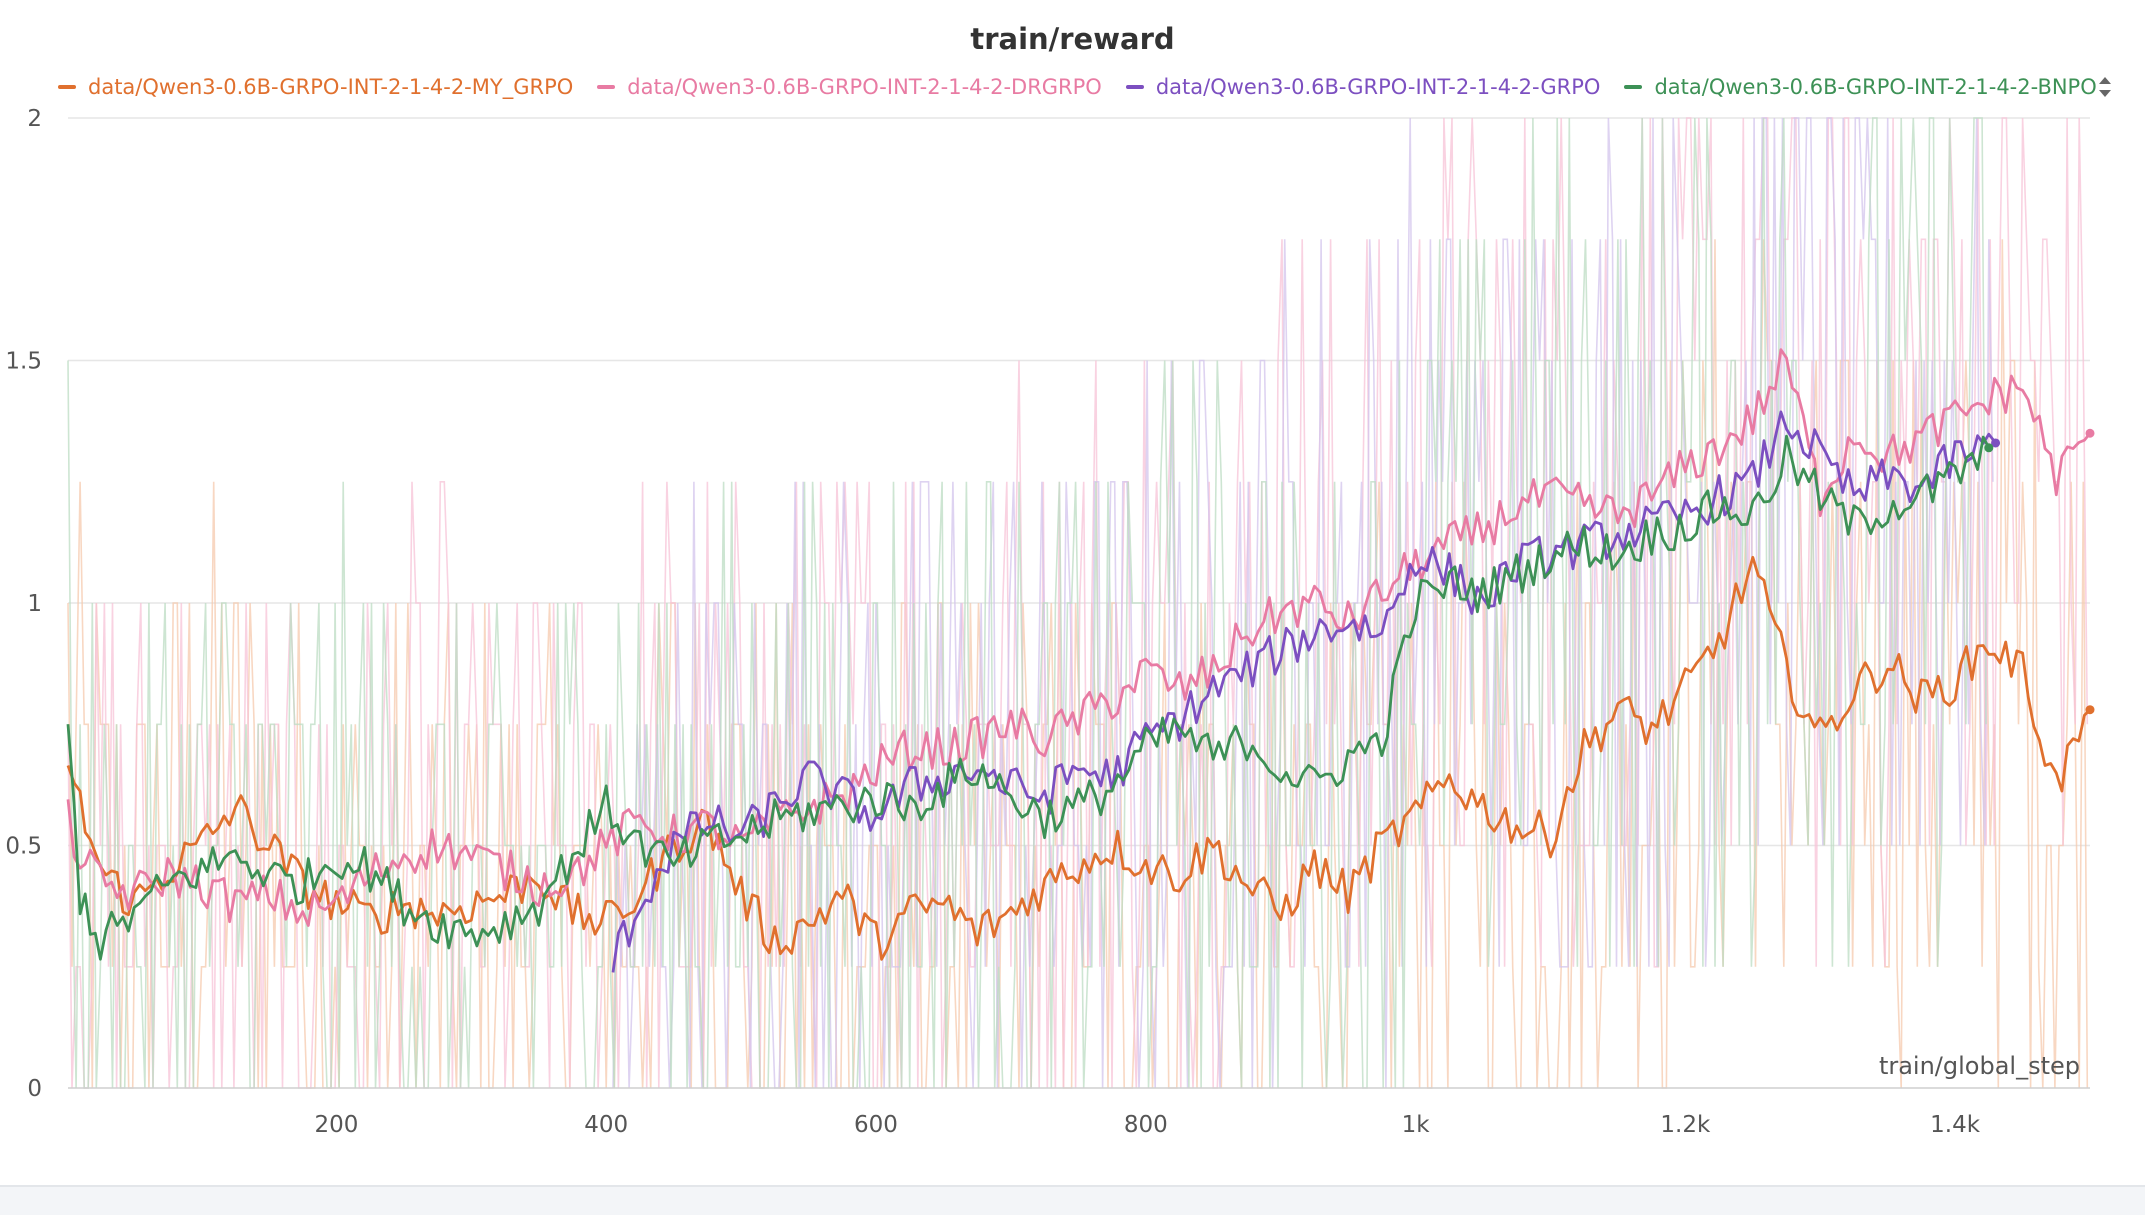  What do you see at coordinates (1875, 87) in the screenshot?
I see `legend-label: data/Qwen3-0.6B-GRPO-INT-2-1-4-2-BNPO` at bounding box center [1875, 87].